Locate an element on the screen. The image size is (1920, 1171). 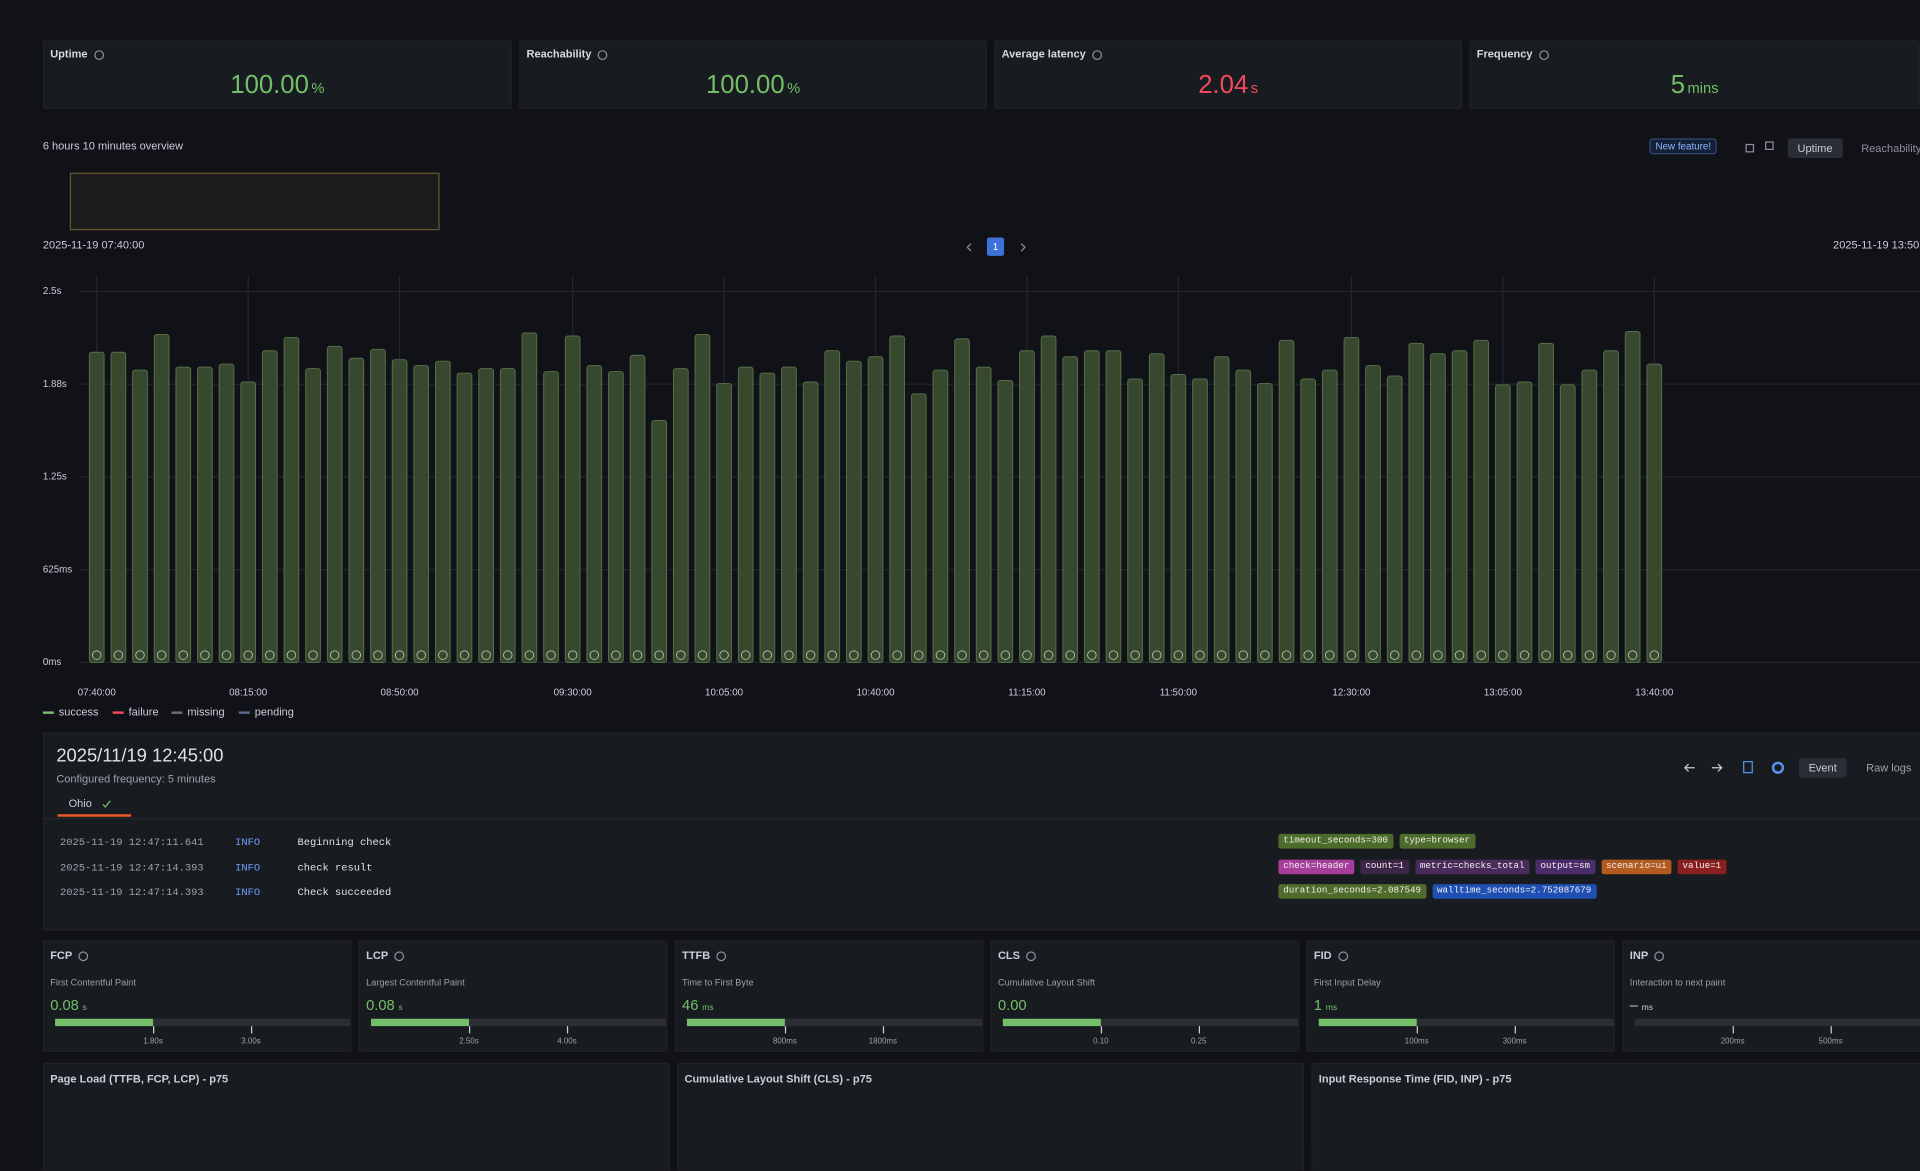
vital-value: – ms is located at coordinates (1641, 1005).